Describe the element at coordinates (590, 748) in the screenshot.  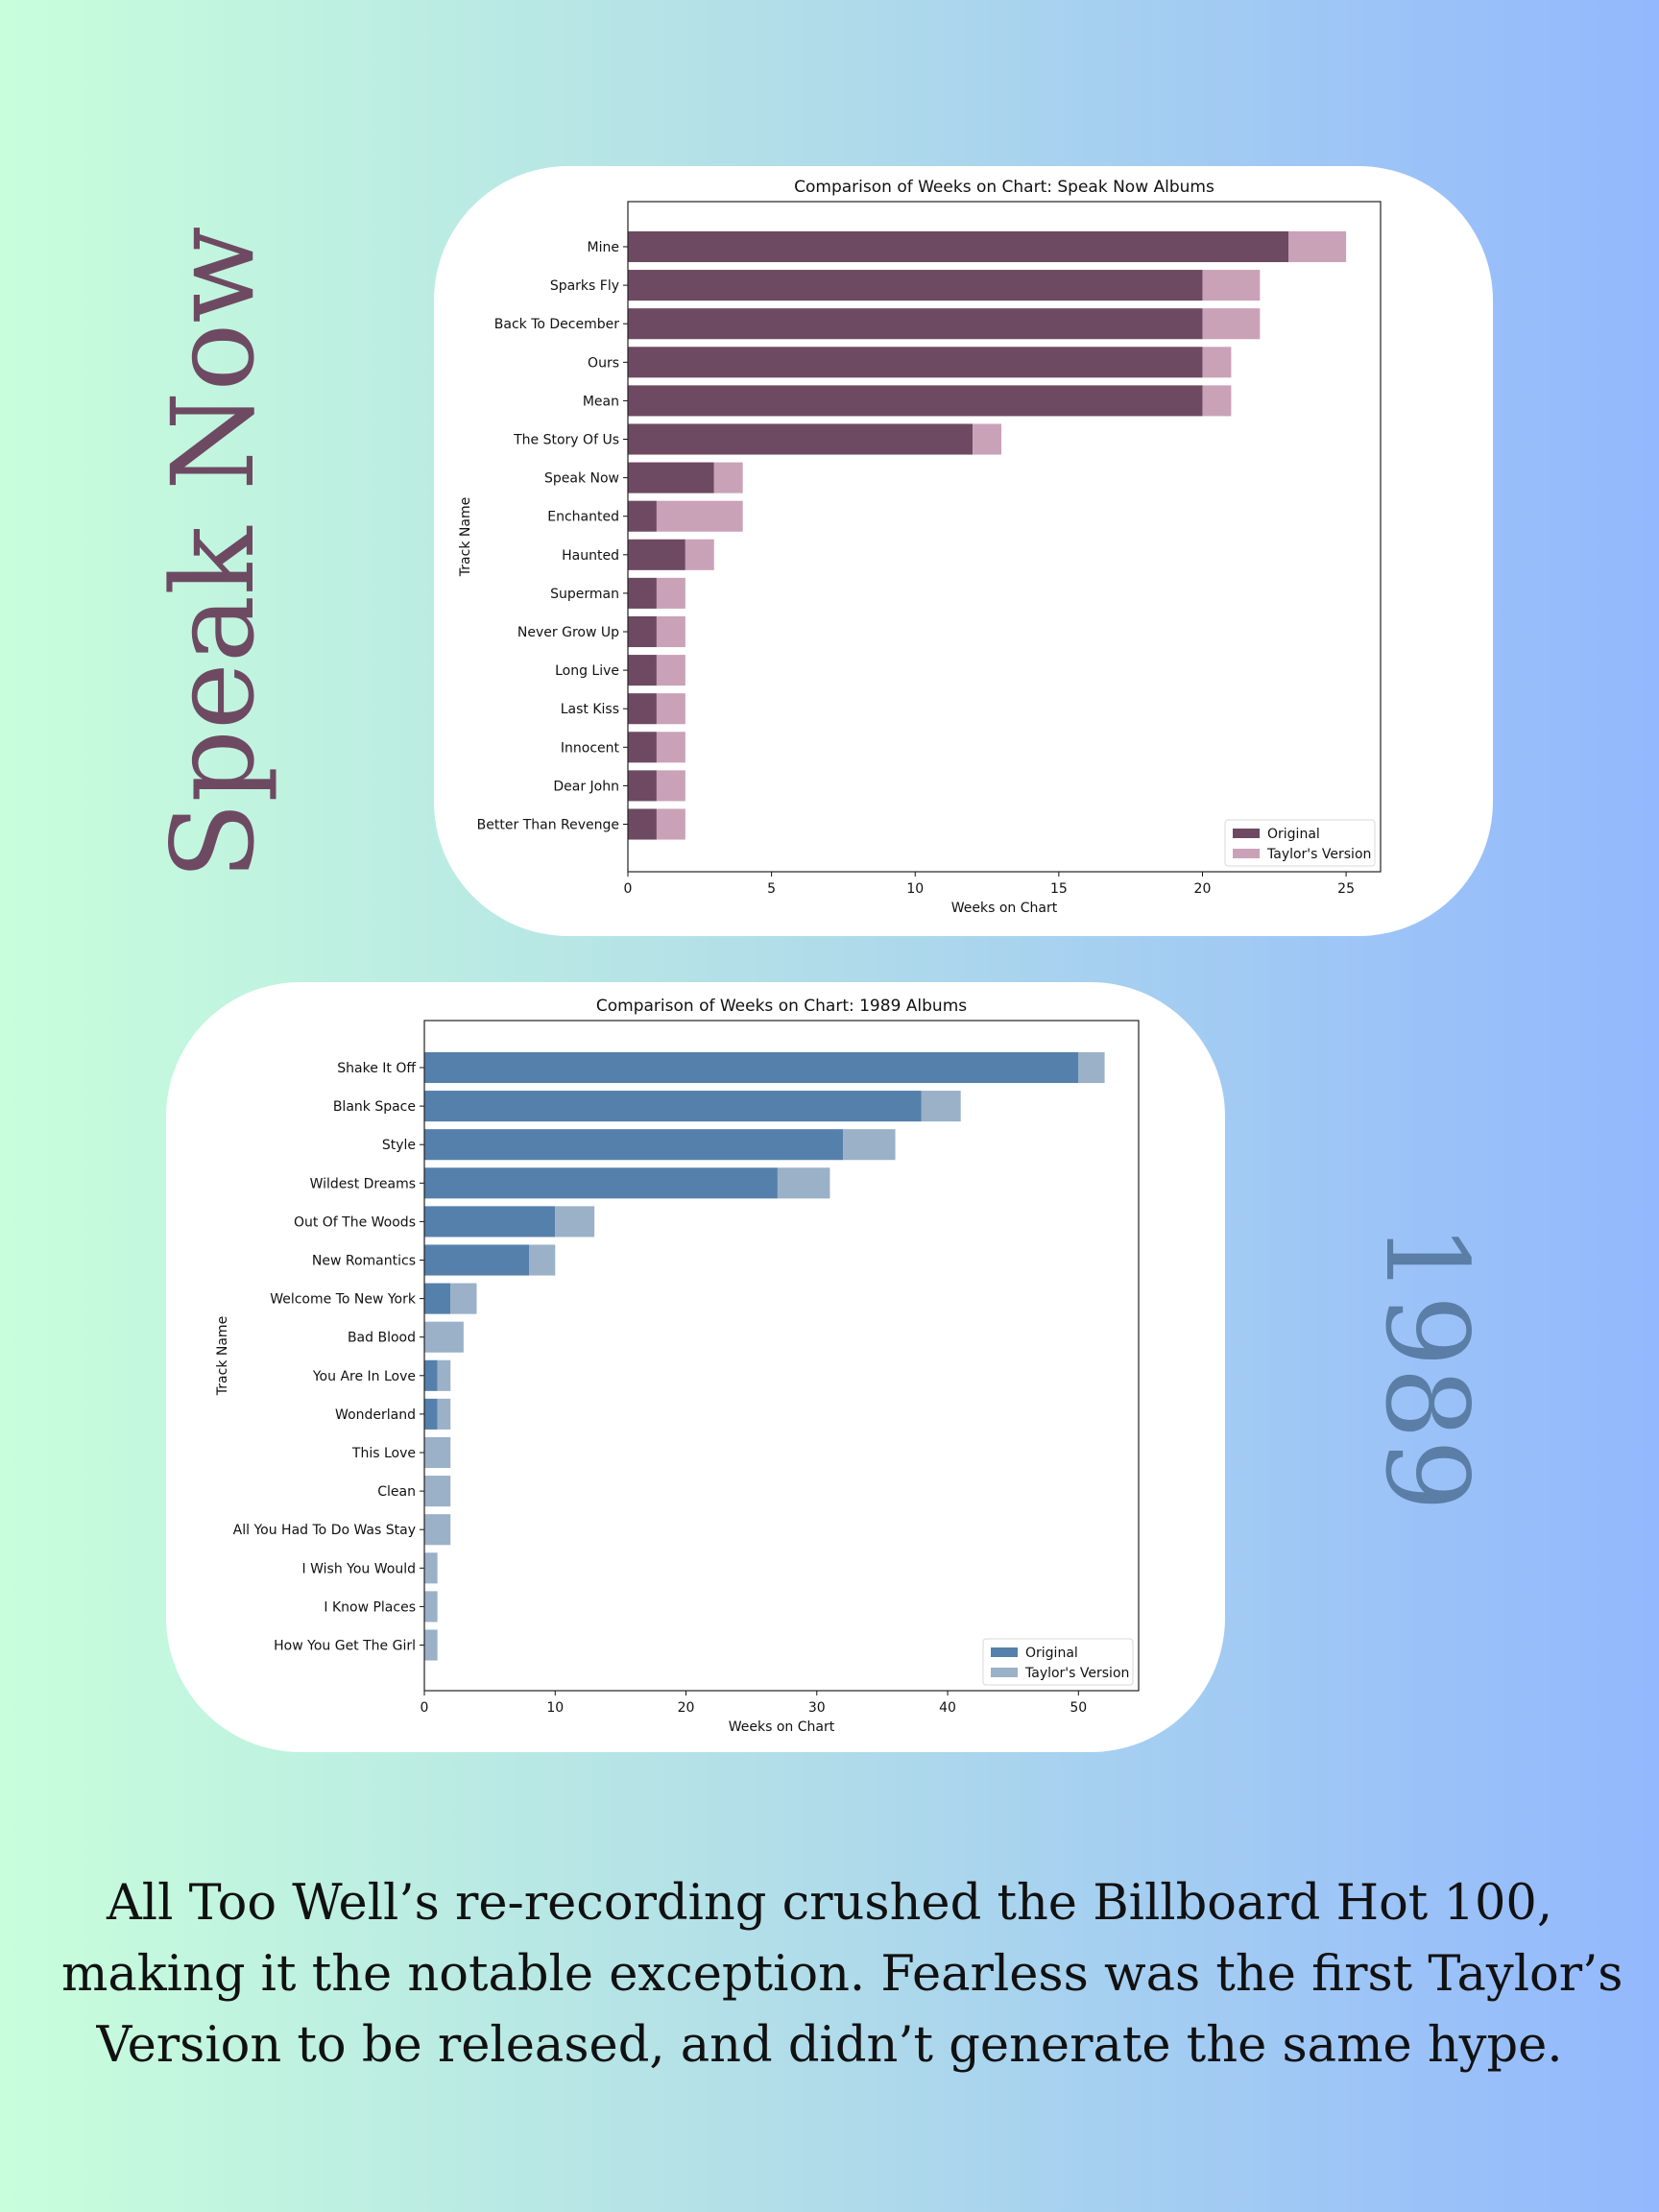
I see `y-tick-label: Innocent` at that location.